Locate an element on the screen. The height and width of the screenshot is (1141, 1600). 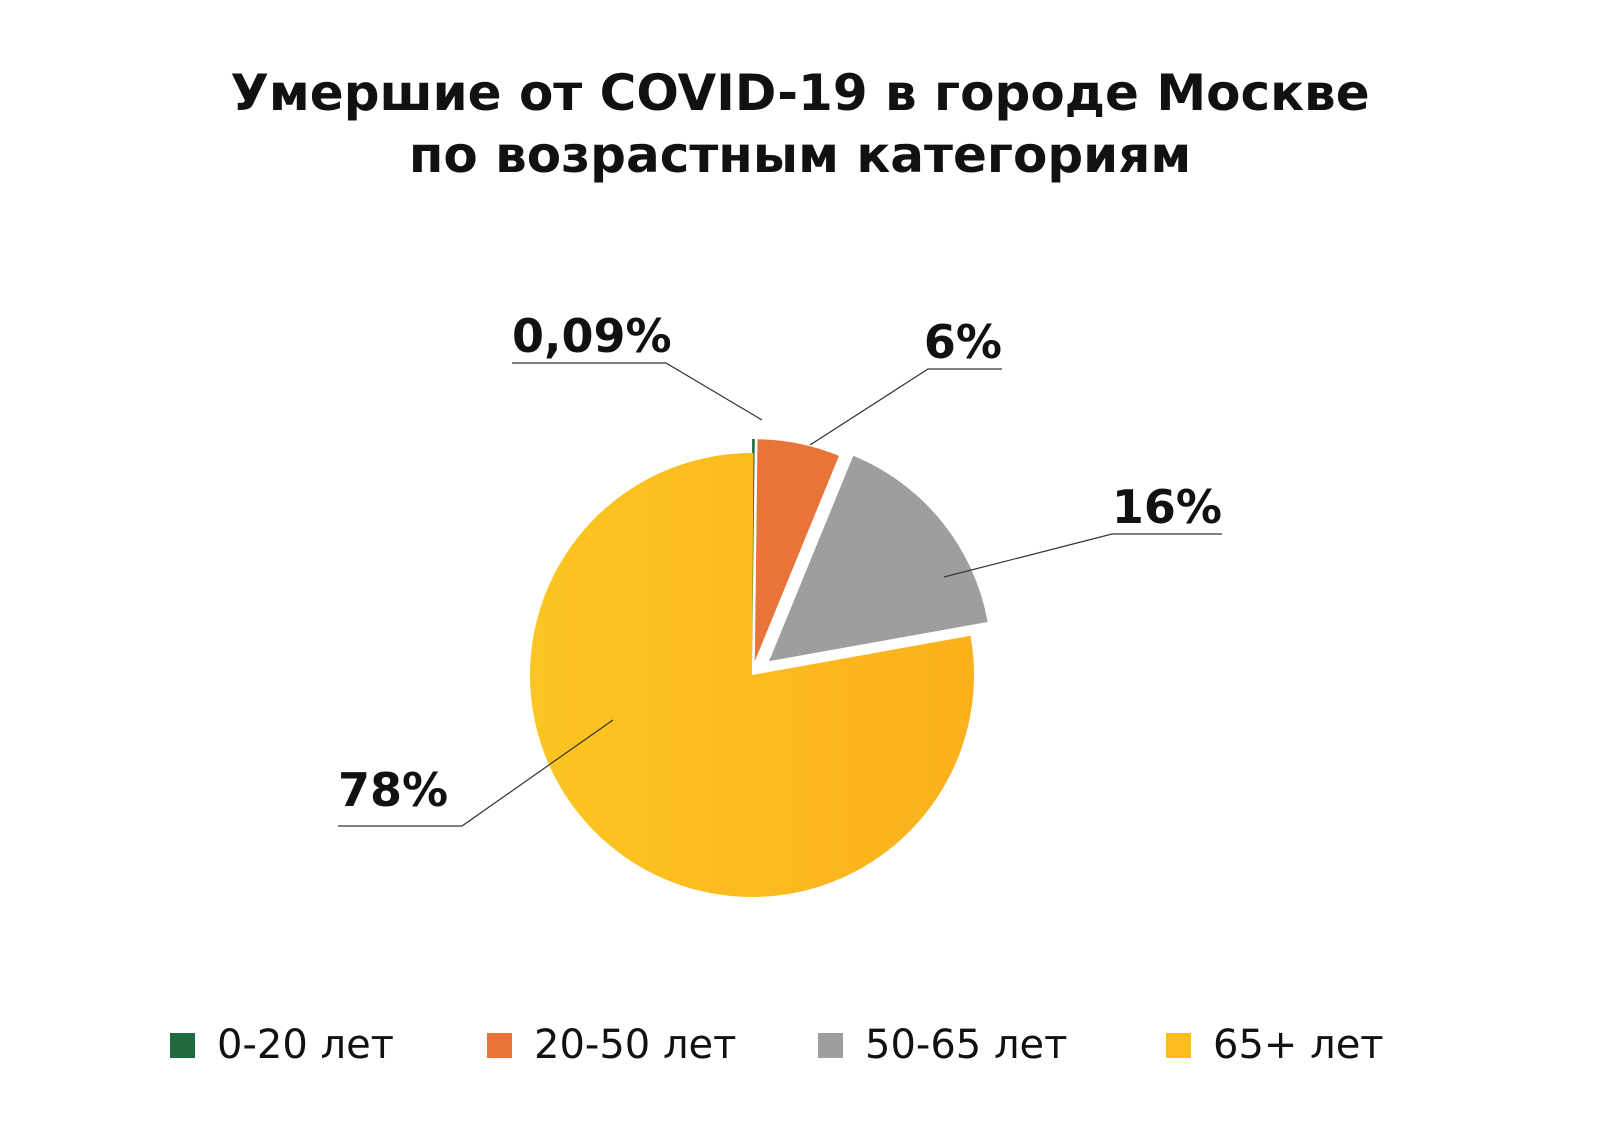
legend: 0-20 лет 20-50 лет 50-65 лет 65+ лет is located at coordinates (800, 1052).